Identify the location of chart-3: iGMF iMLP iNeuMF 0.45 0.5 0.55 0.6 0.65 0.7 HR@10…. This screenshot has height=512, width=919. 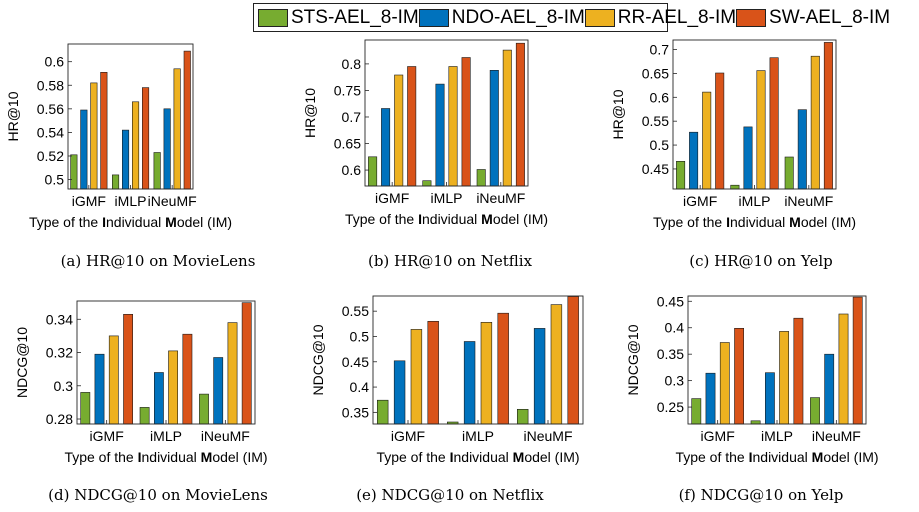
(733, 155).